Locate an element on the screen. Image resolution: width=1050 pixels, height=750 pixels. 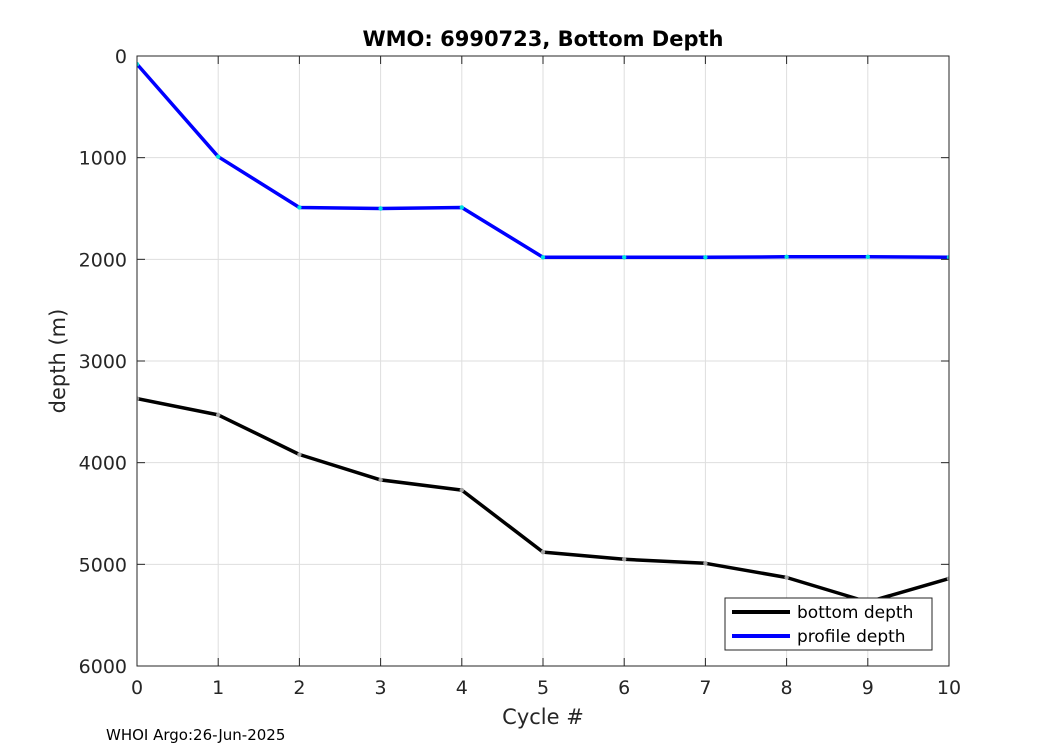
x-tick-label: 9 is located at coordinates (868, 688).